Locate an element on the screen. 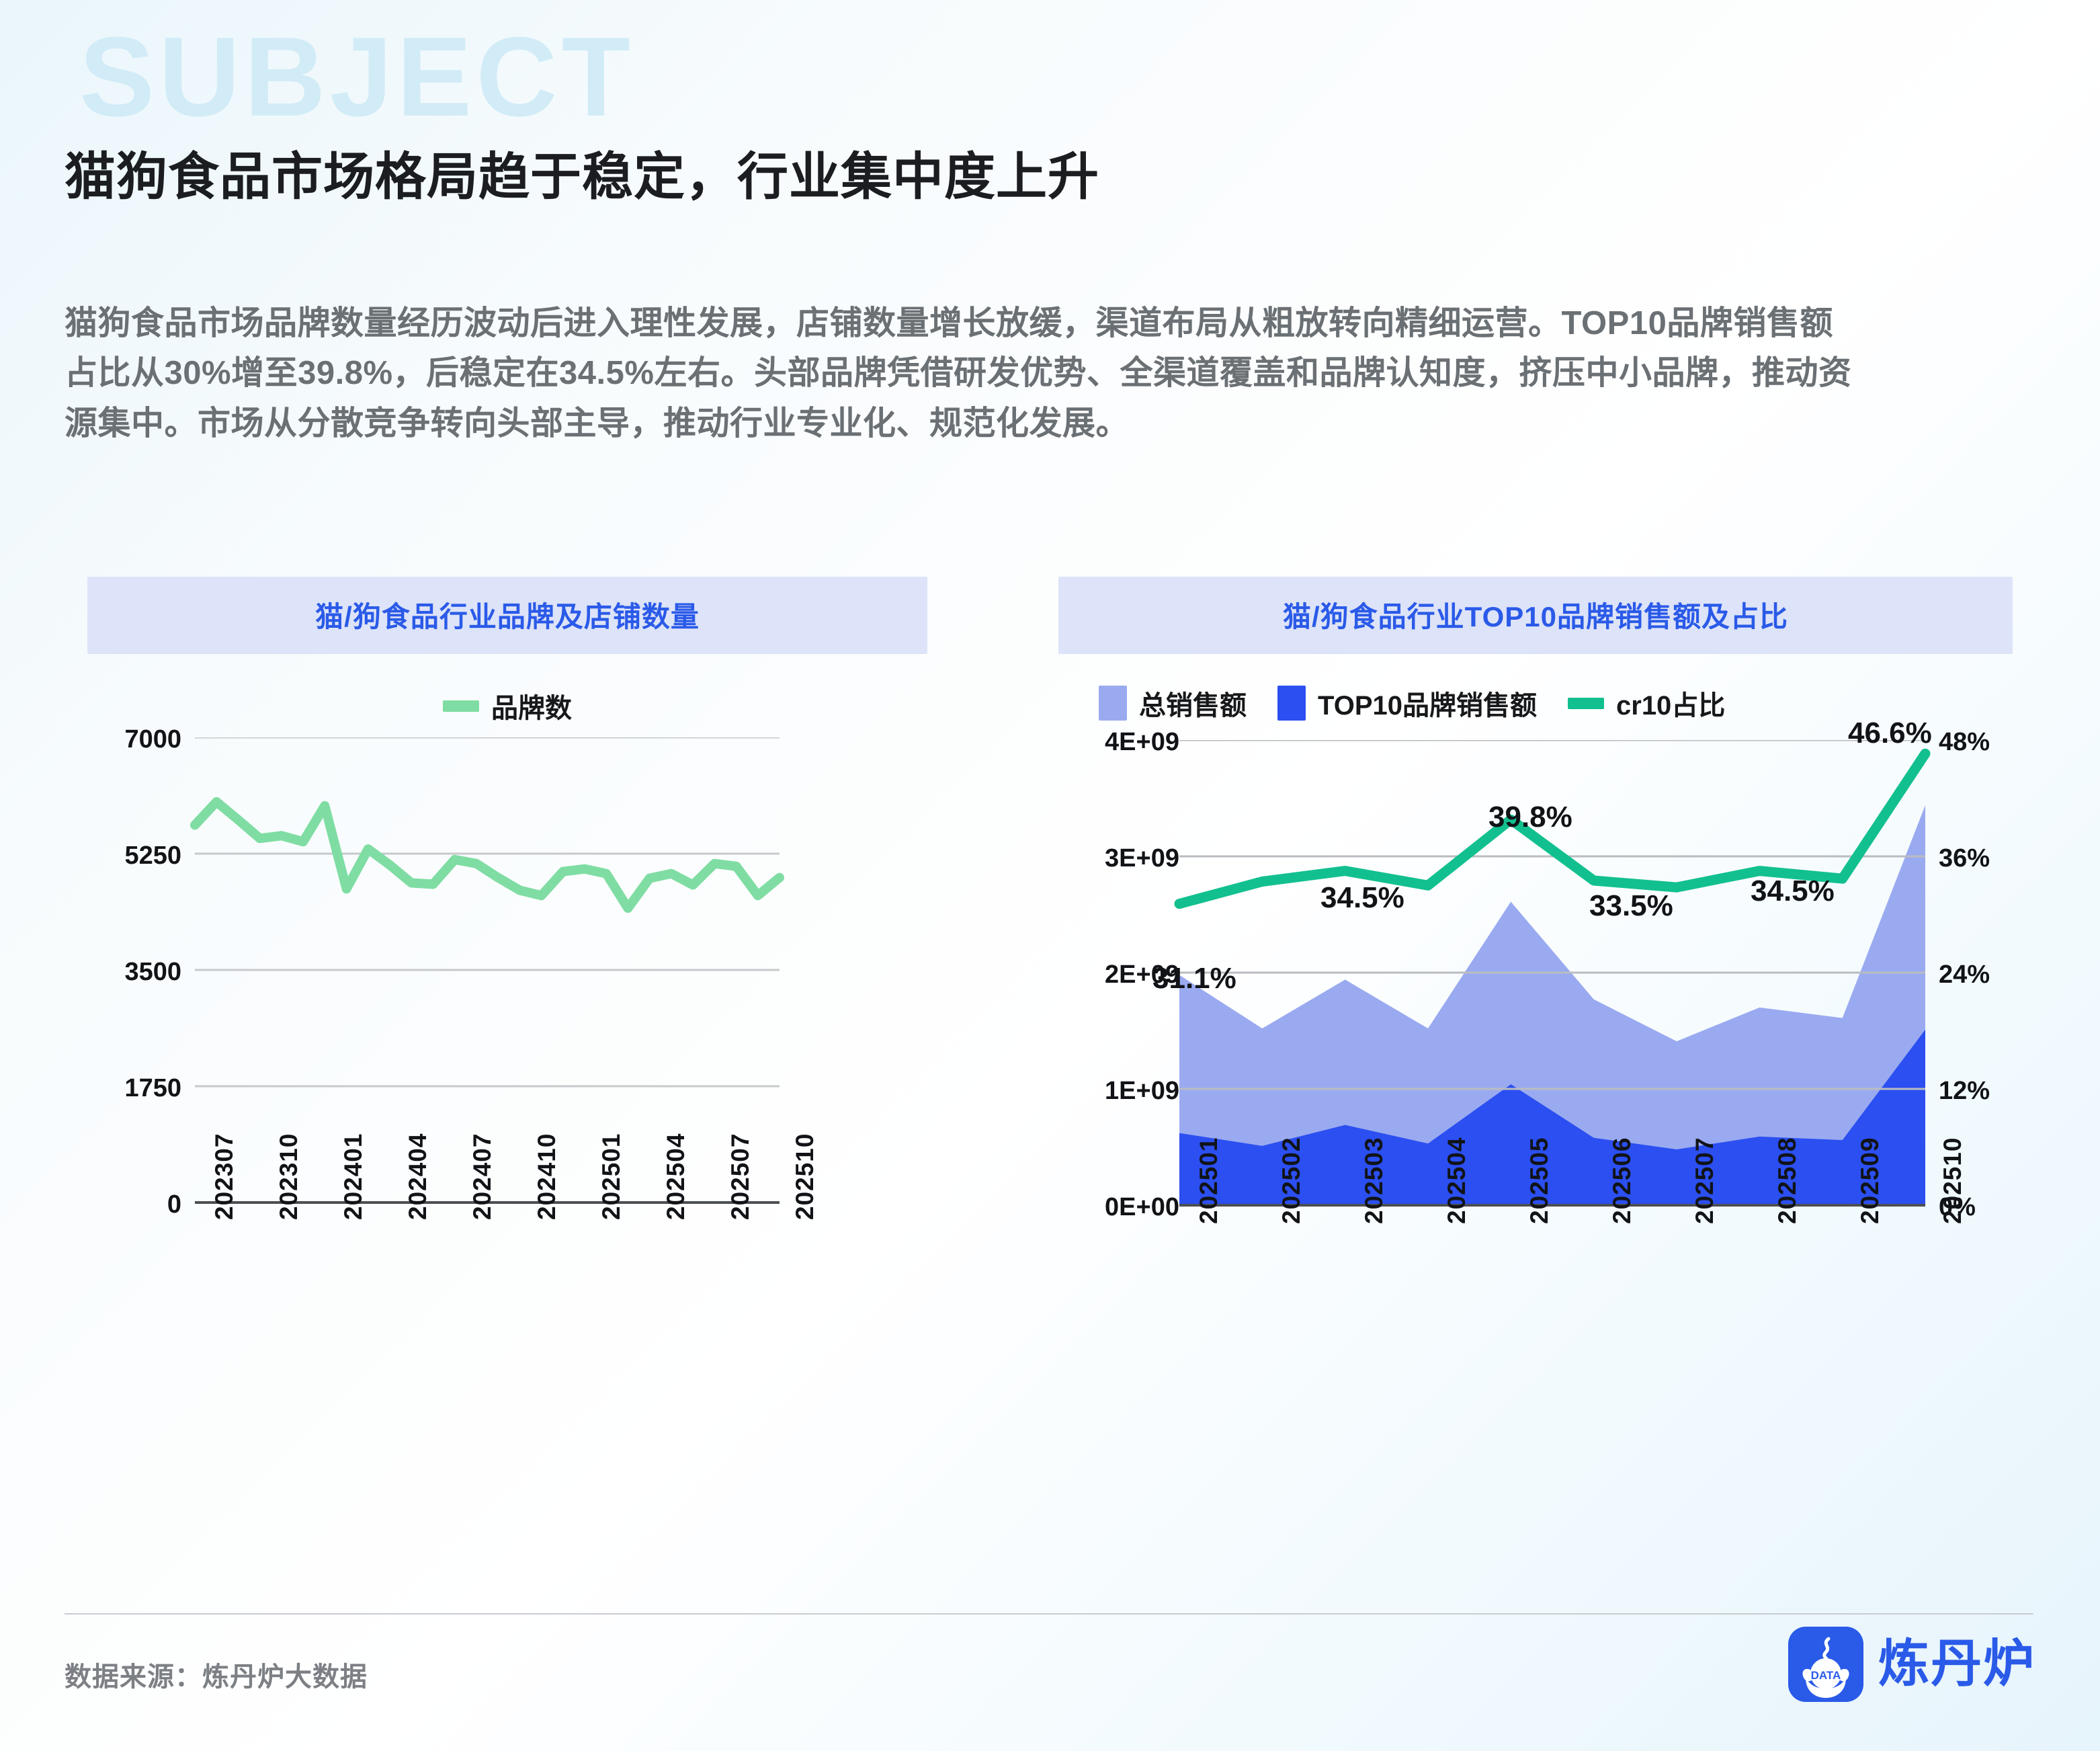 This screenshot has width=2100, height=1751. x-tick-label: 202509 is located at coordinates (1870, 1180).